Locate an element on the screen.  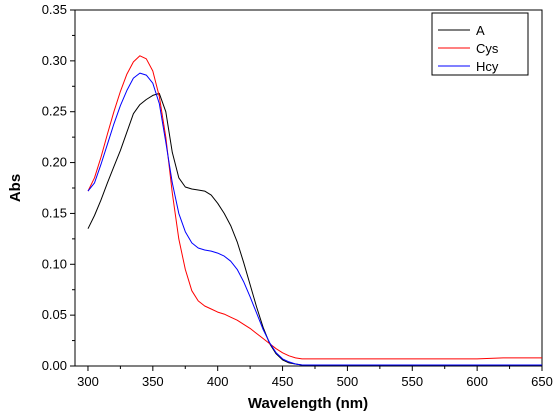
x-tick-label: 350 is located at coordinates (153, 381).